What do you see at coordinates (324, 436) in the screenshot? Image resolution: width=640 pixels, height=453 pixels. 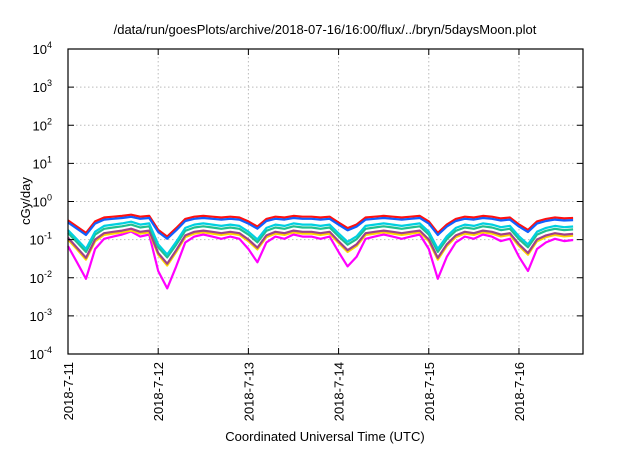 I see `x-axis-label: Coordinated Universal Time (UTC)` at bounding box center [324, 436].